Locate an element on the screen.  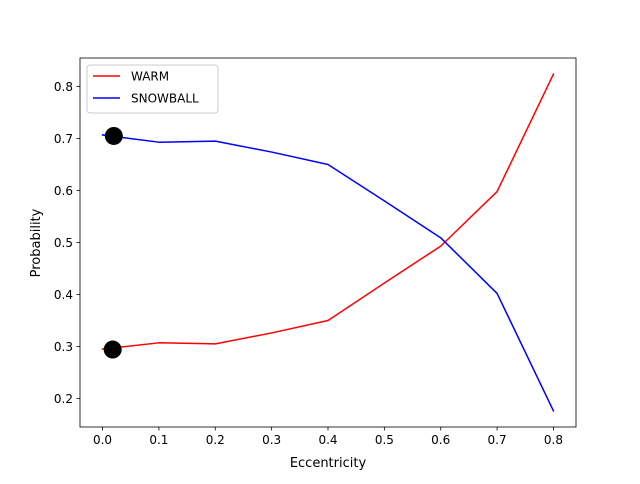
y-tick-label: 0.6 is located at coordinates (63, 191).